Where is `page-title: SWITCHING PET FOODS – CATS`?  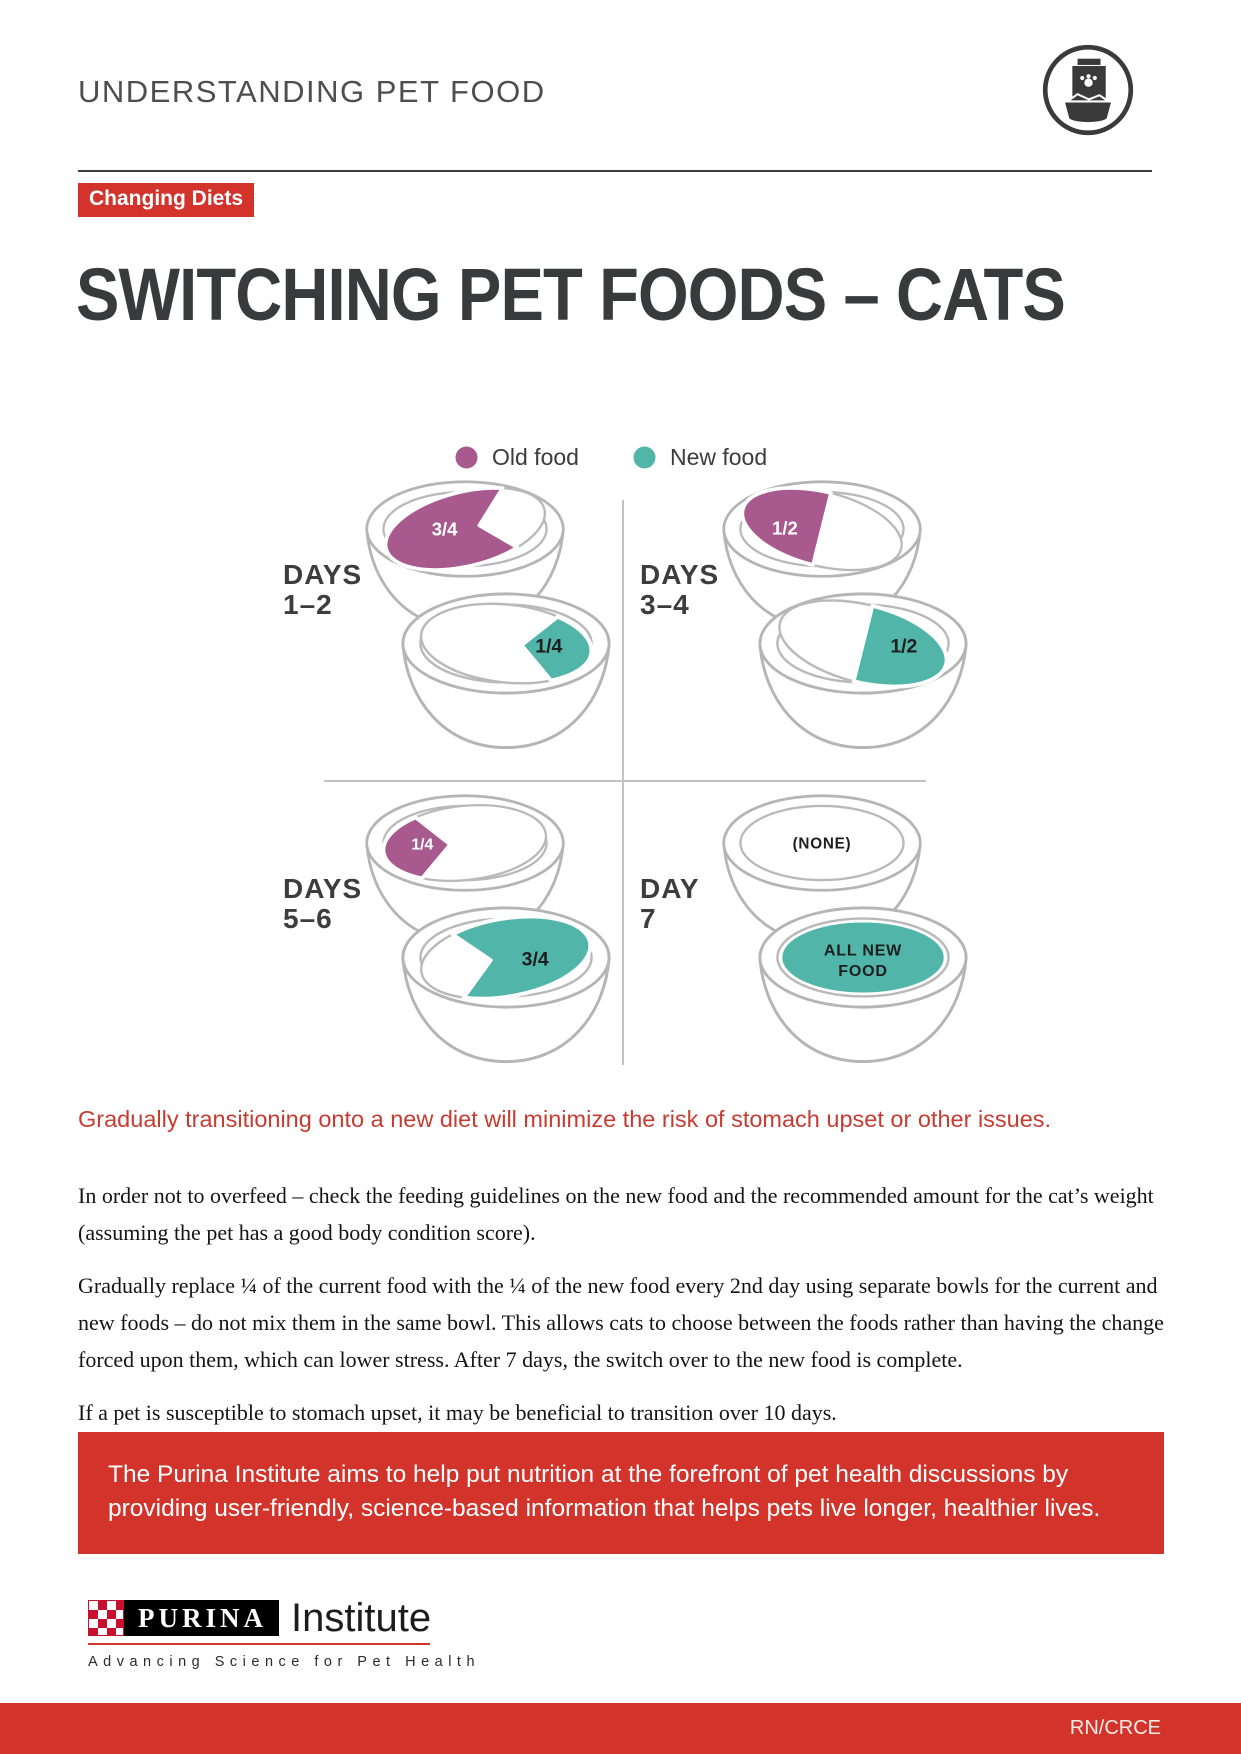 page-title: SWITCHING PET FOODS – CATS is located at coordinates (571, 294).